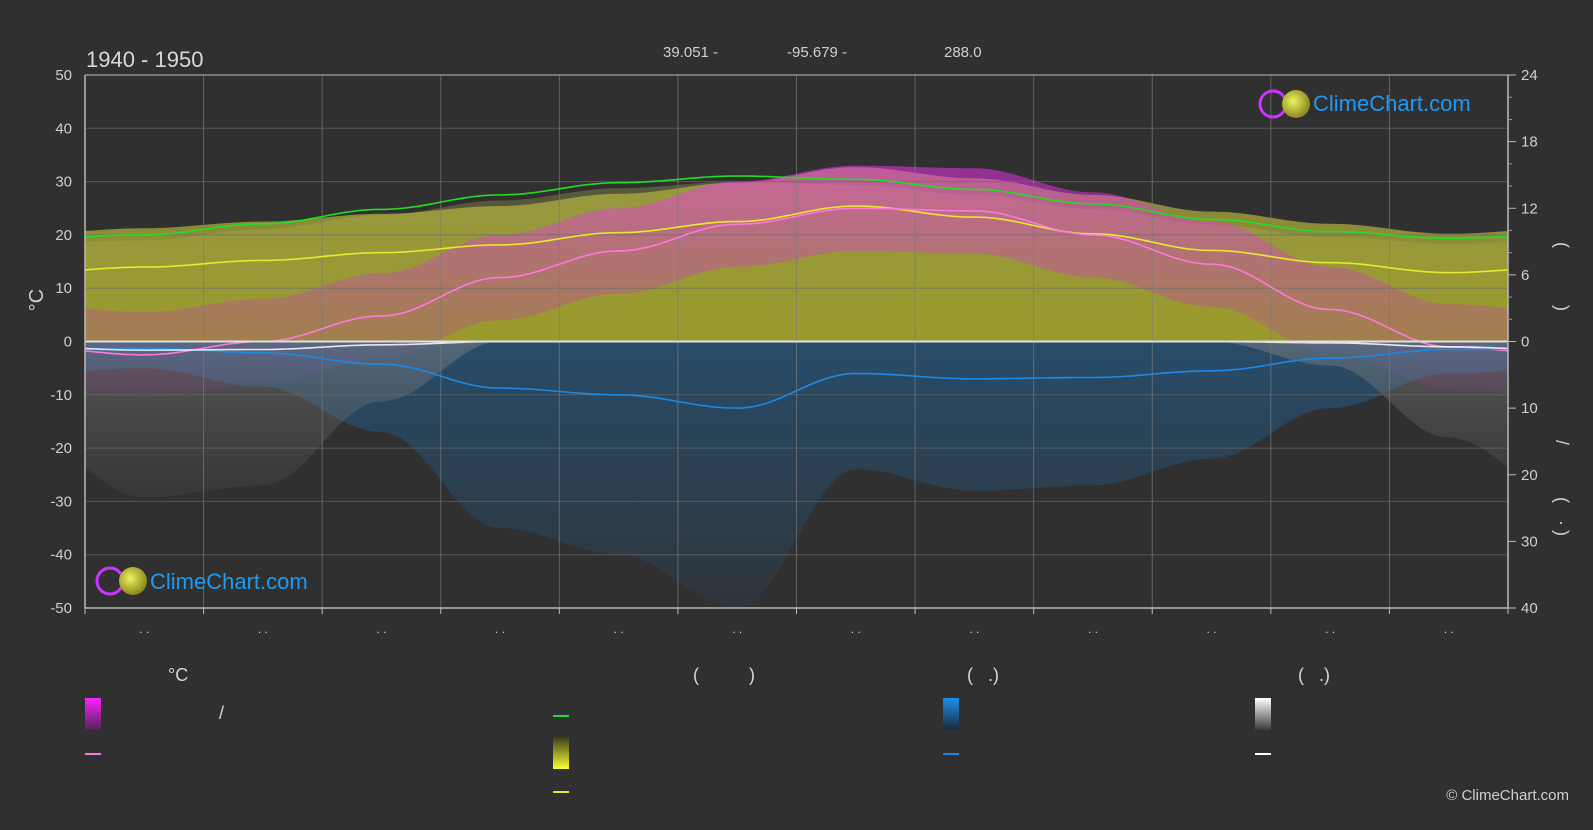  Describe the element at coordinates (796, 378) in the screenshot. I see `rain-line` at that location.